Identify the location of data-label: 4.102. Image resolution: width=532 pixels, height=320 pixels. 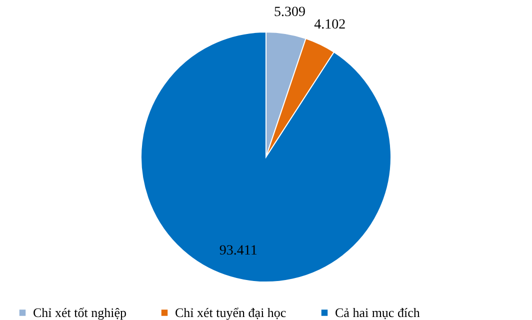
(330, 25).